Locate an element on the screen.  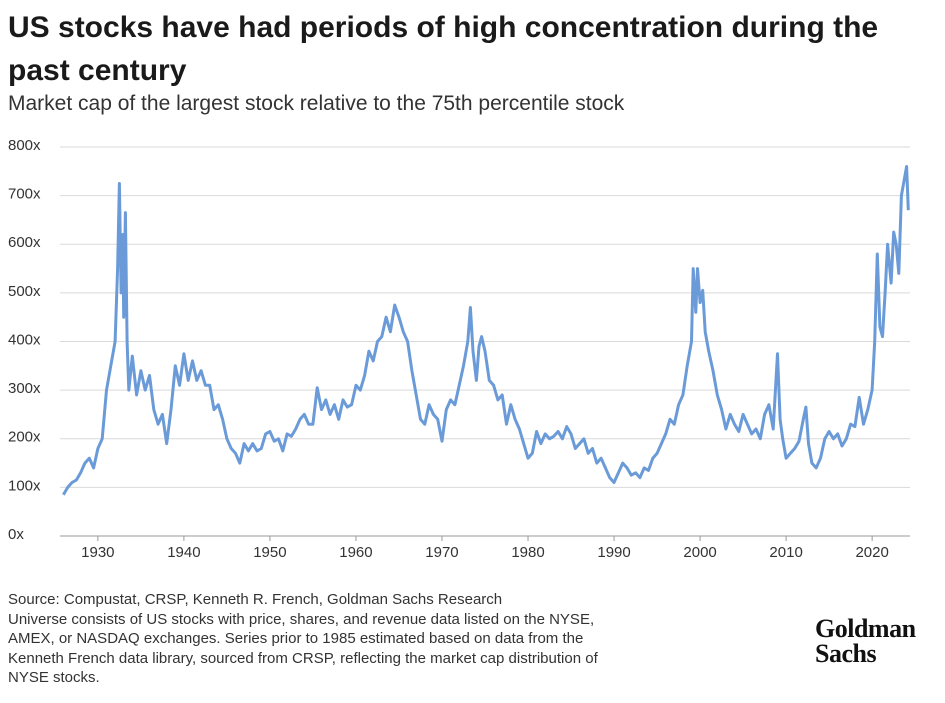
y-tick-label: 0x is located at coordinates (16, 534).